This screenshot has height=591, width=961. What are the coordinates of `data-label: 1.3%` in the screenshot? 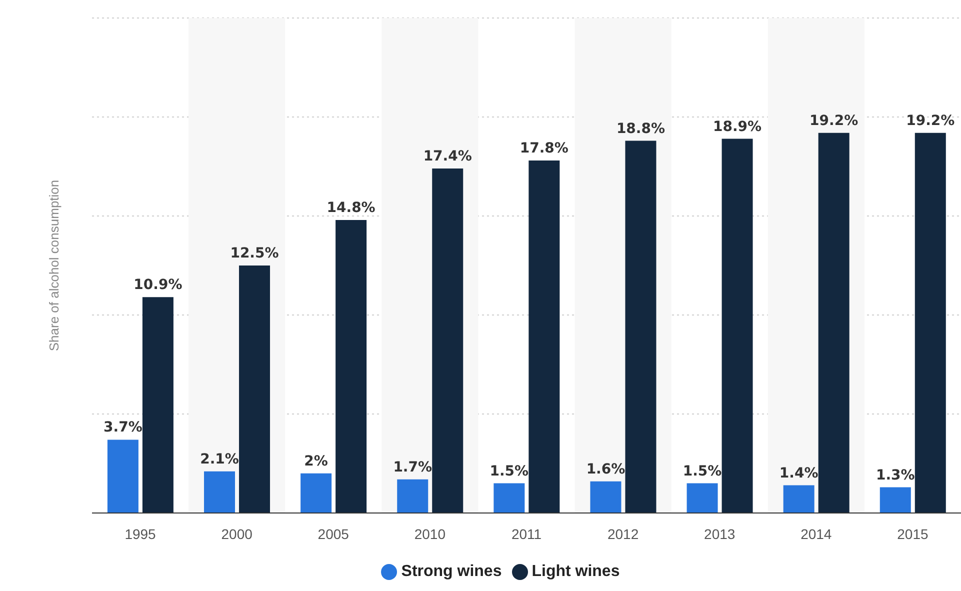 It's located at (895, 475).